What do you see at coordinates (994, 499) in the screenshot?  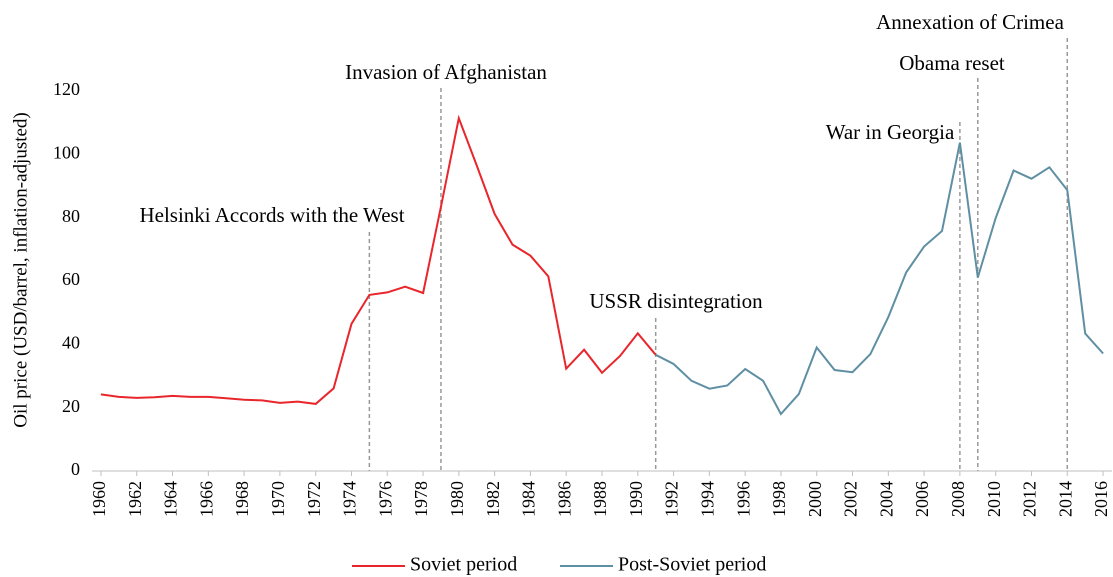 I see `x-tick-label: 2010` at bounding box center [994, 499].